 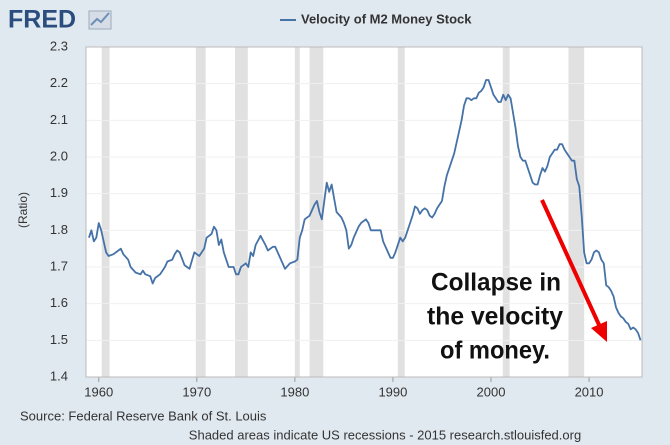 I want to click on y-tick-label: 1.9, so click(x=59, y=192).